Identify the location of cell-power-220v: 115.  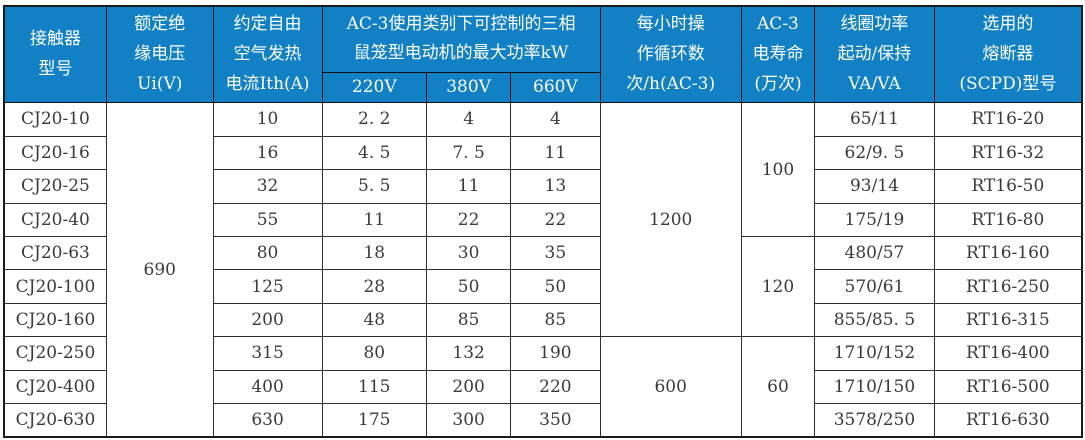
(374, 387).